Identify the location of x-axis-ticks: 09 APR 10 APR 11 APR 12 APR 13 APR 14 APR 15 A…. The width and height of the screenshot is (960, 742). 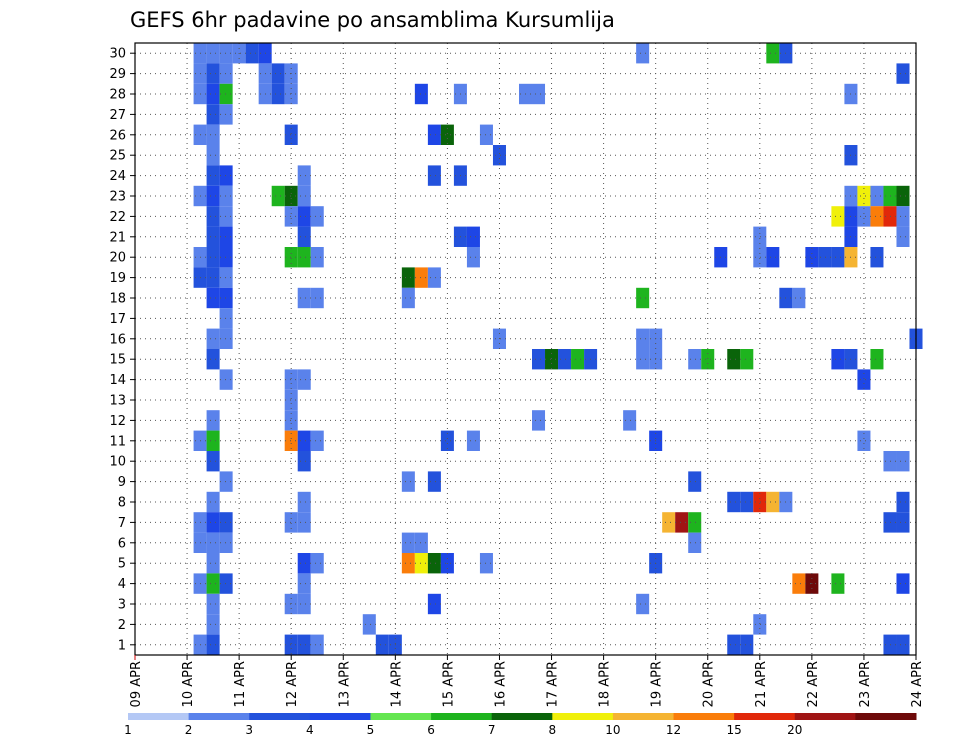
(527, 681).